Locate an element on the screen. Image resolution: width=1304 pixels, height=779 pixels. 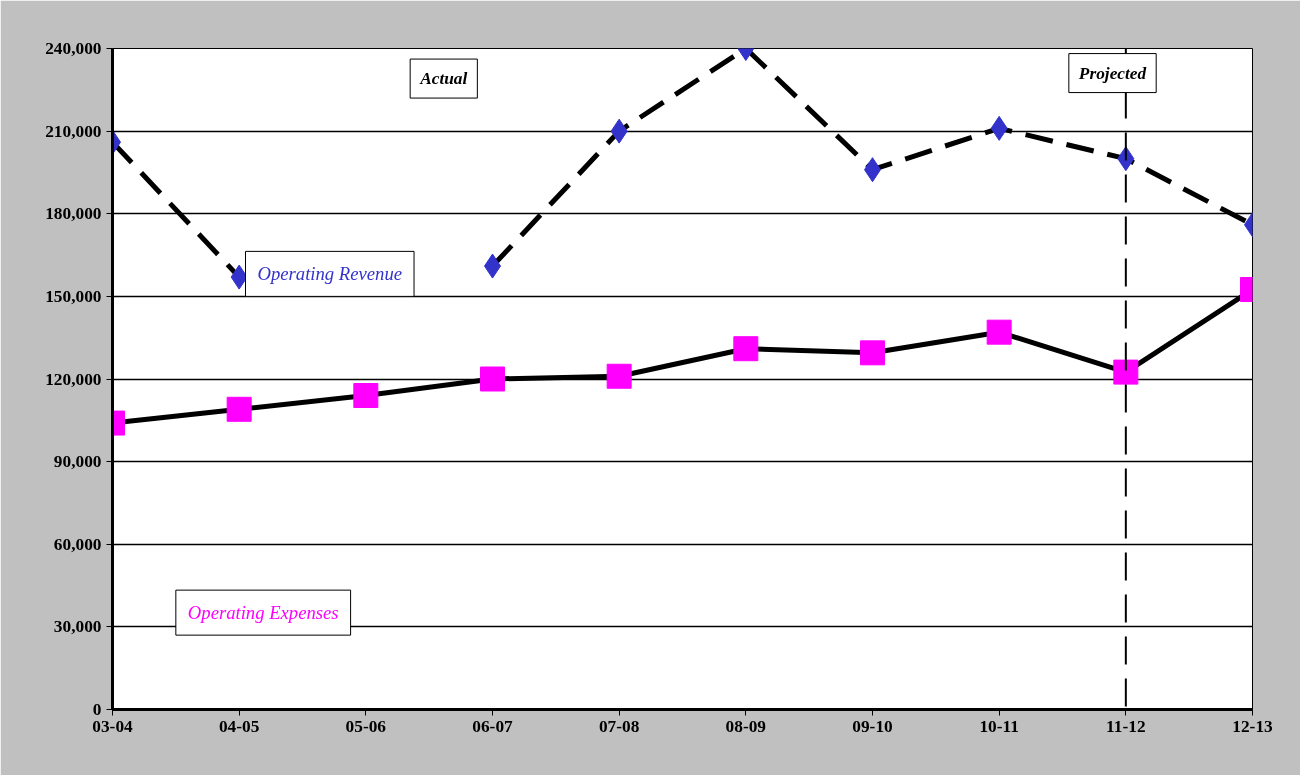
x-tick-label: 11-12 is located at coordinates (1126, 726).